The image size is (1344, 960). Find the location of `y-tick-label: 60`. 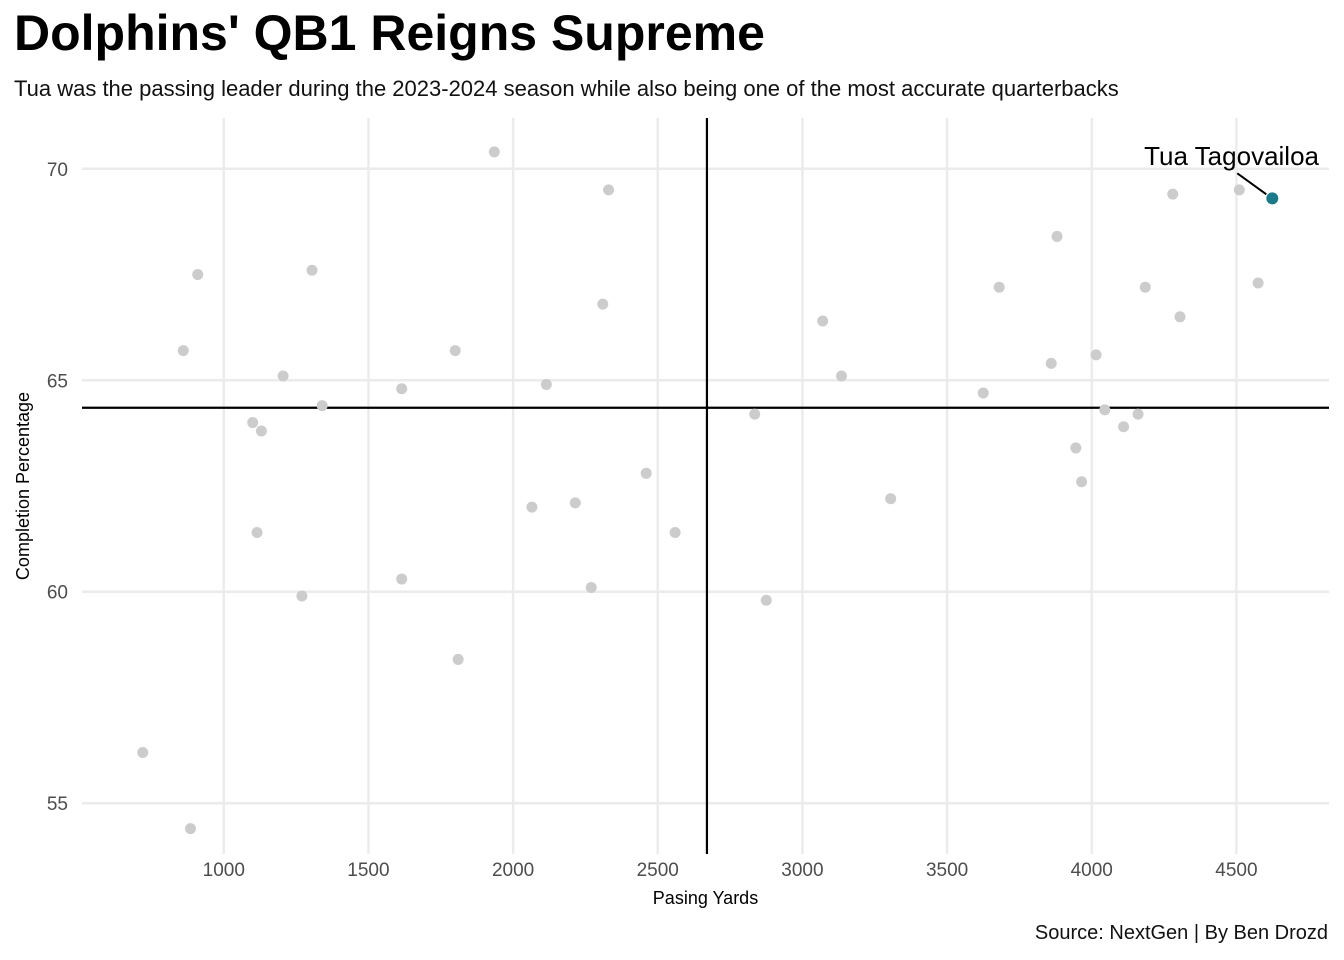

y-tick-label: 60 is located at coordinates (57, 593).